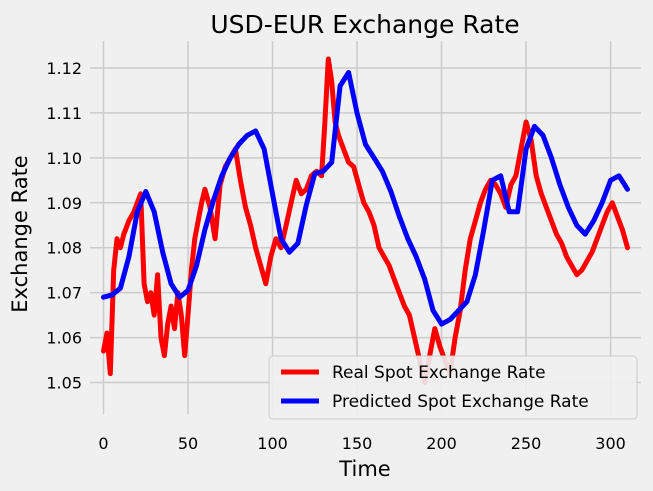 This screenshot has height=491, width=653. Describe the element at coordinates (460, 402) in the screenshot. I see `legend-label-predicted: Predicted Spot Exchange Rate` at that location.